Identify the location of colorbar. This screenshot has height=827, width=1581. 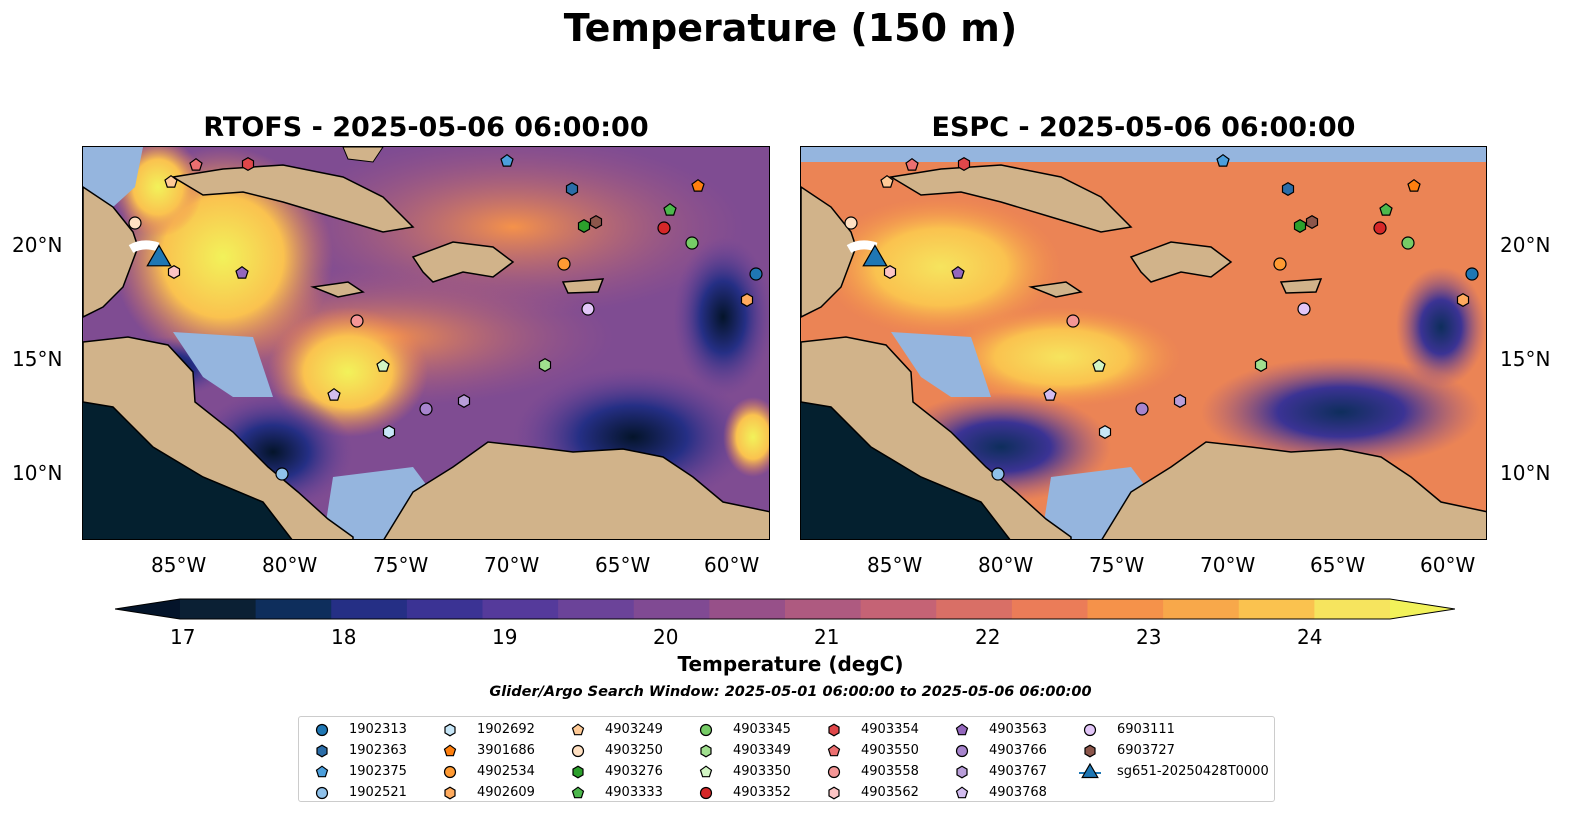
(785, 609).